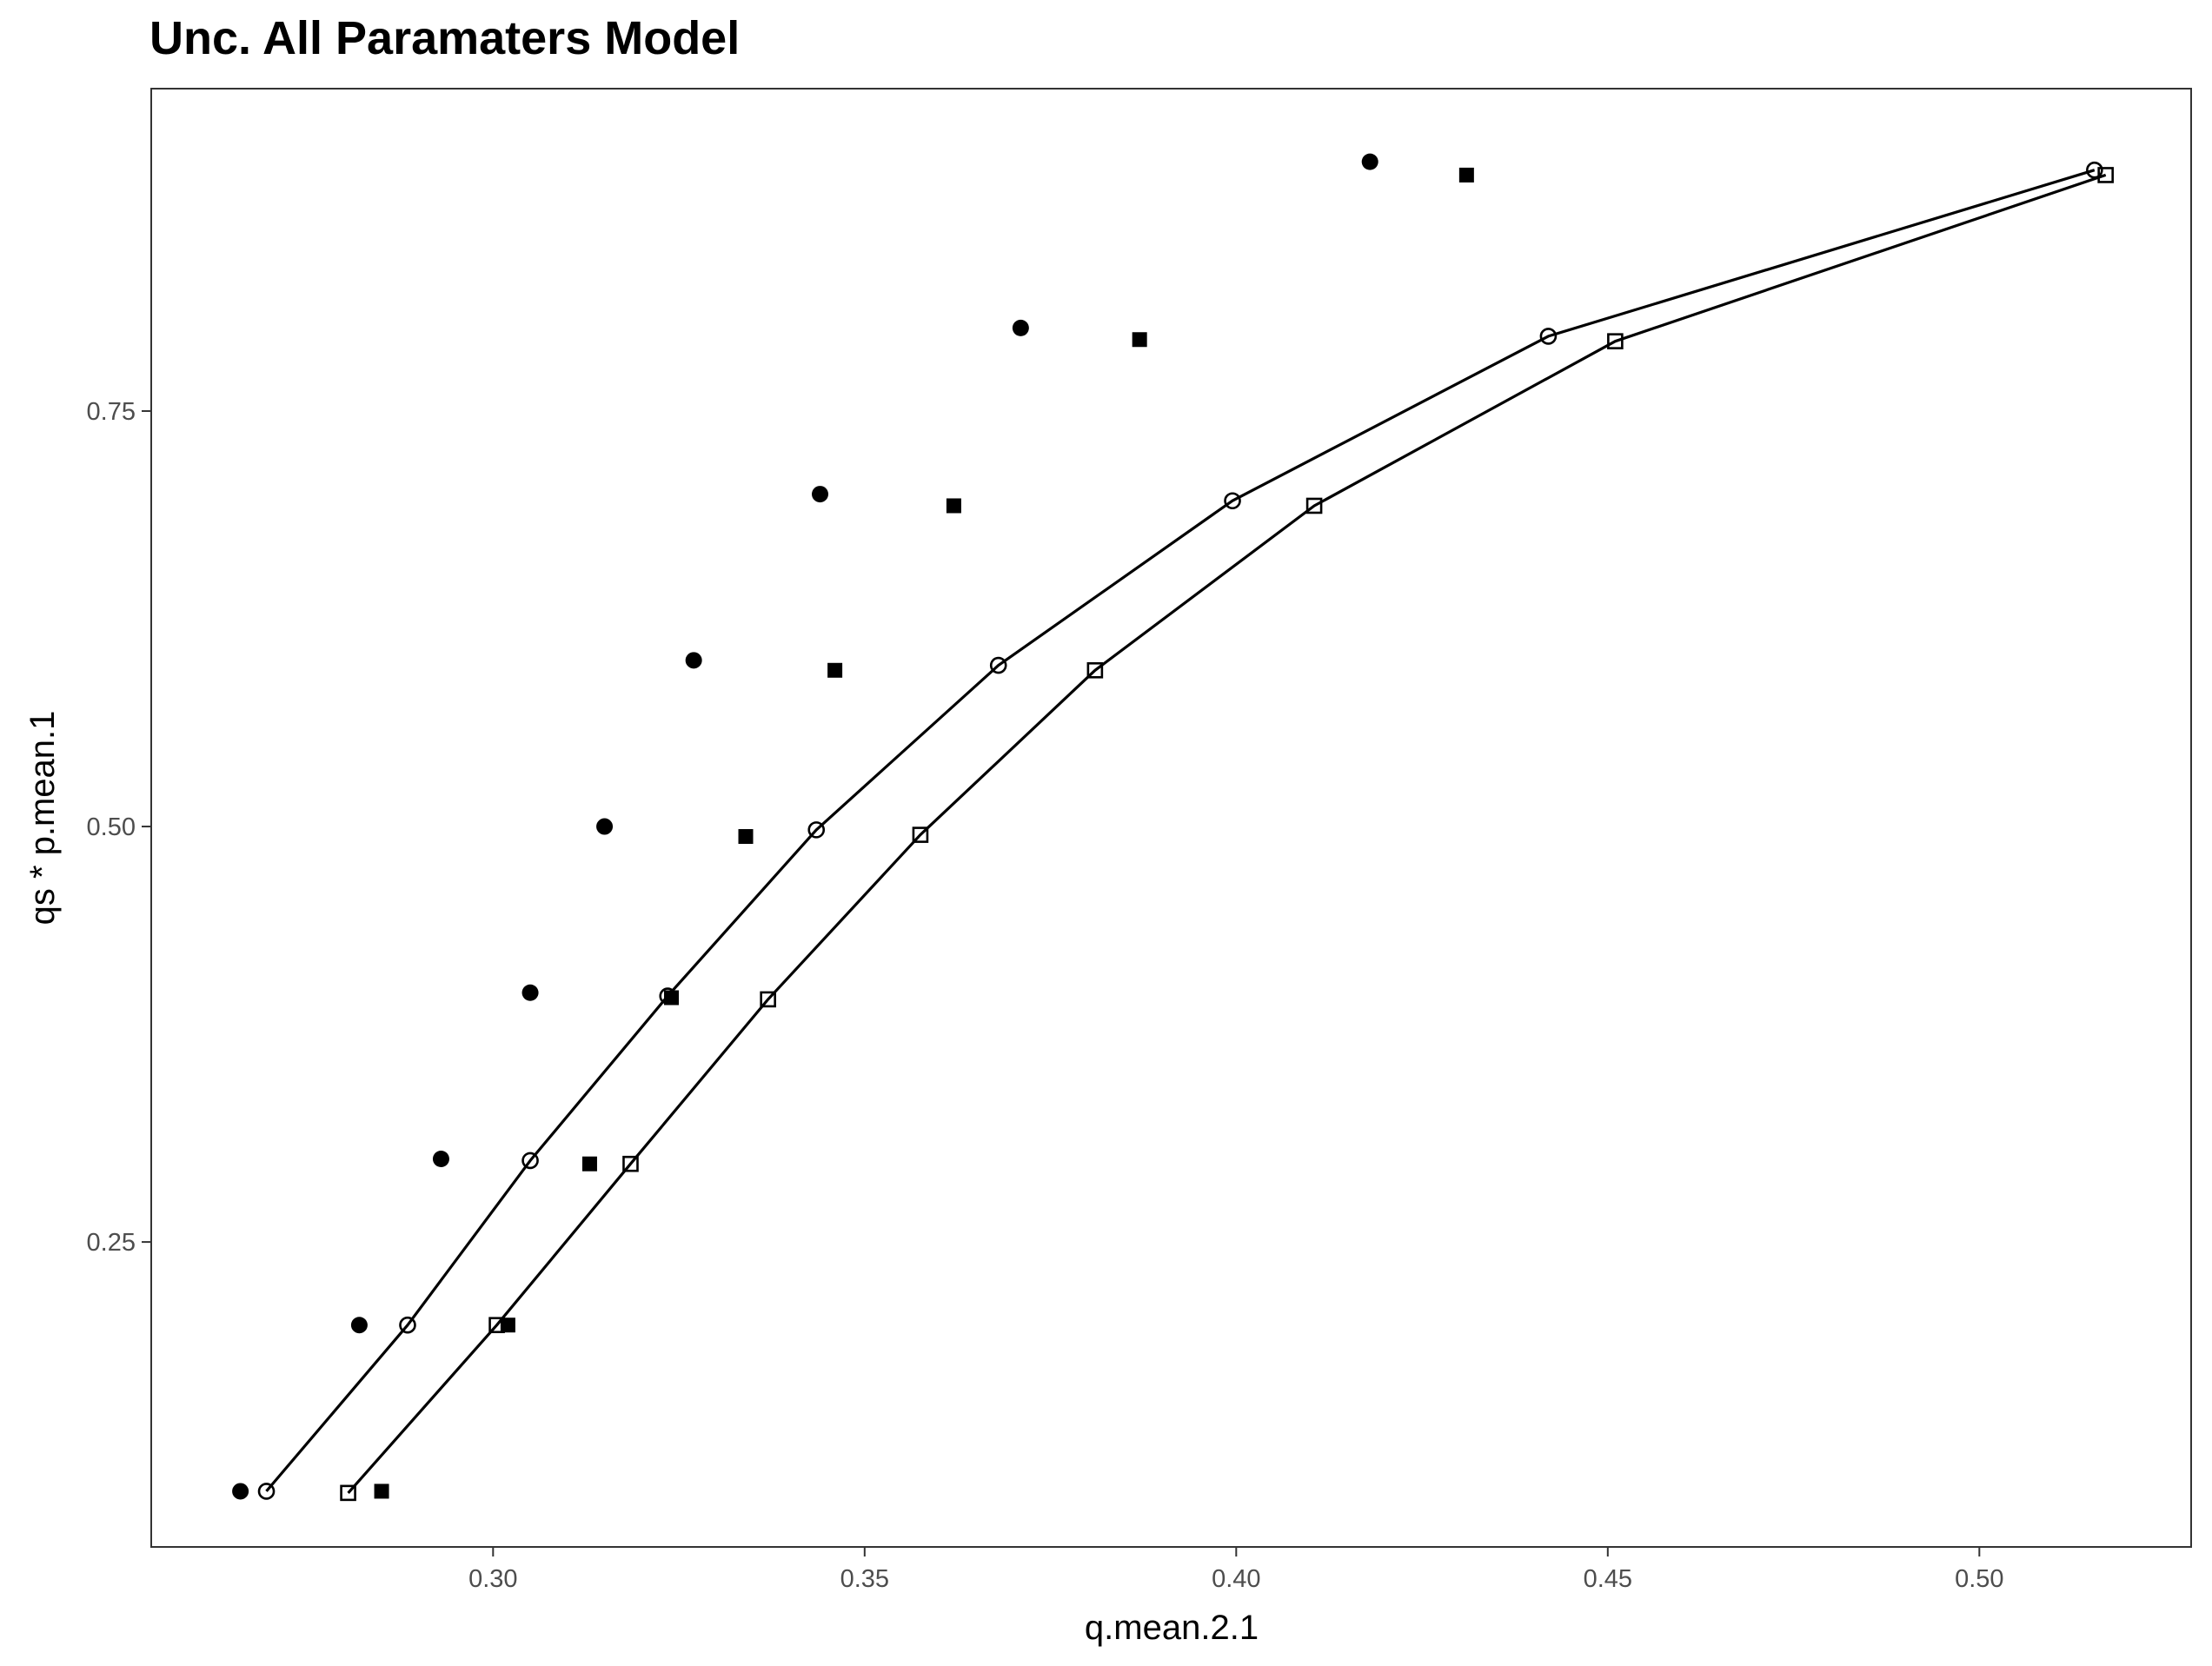 The height and width of the screenshot is (1666, 2212). I want to click on x-tick-label: 0.40, so click(1236, 1579).